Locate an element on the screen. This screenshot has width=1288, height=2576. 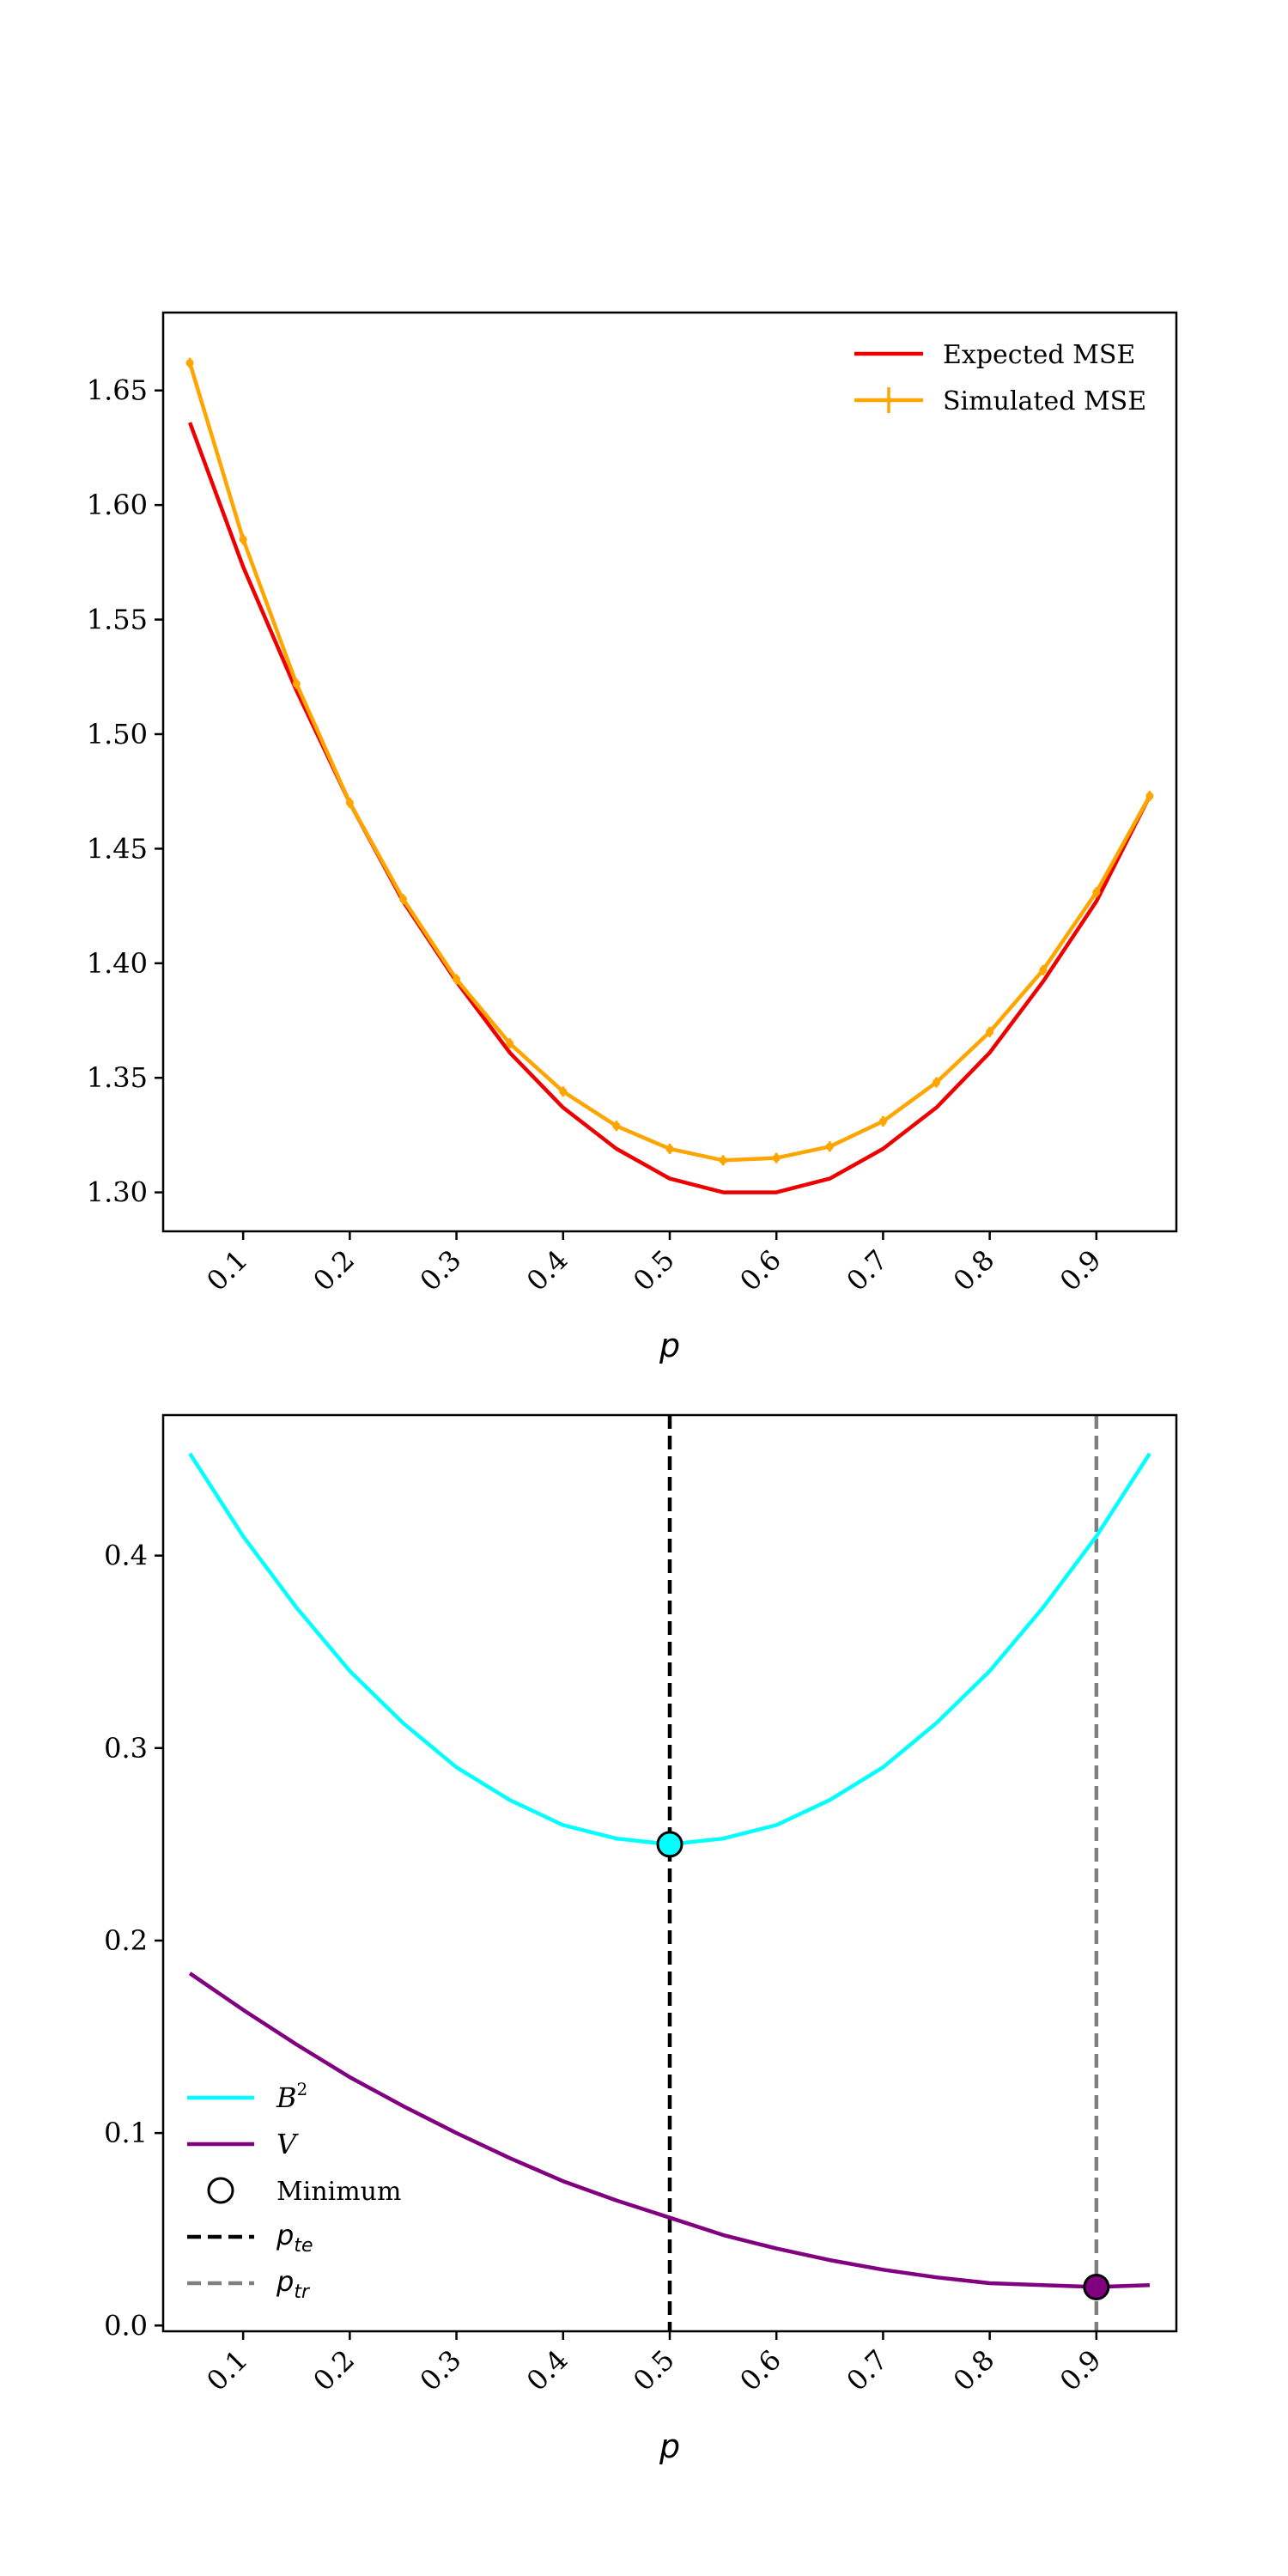
top-x-tick-label: 0.6 is located at coordinates (760, 1270).